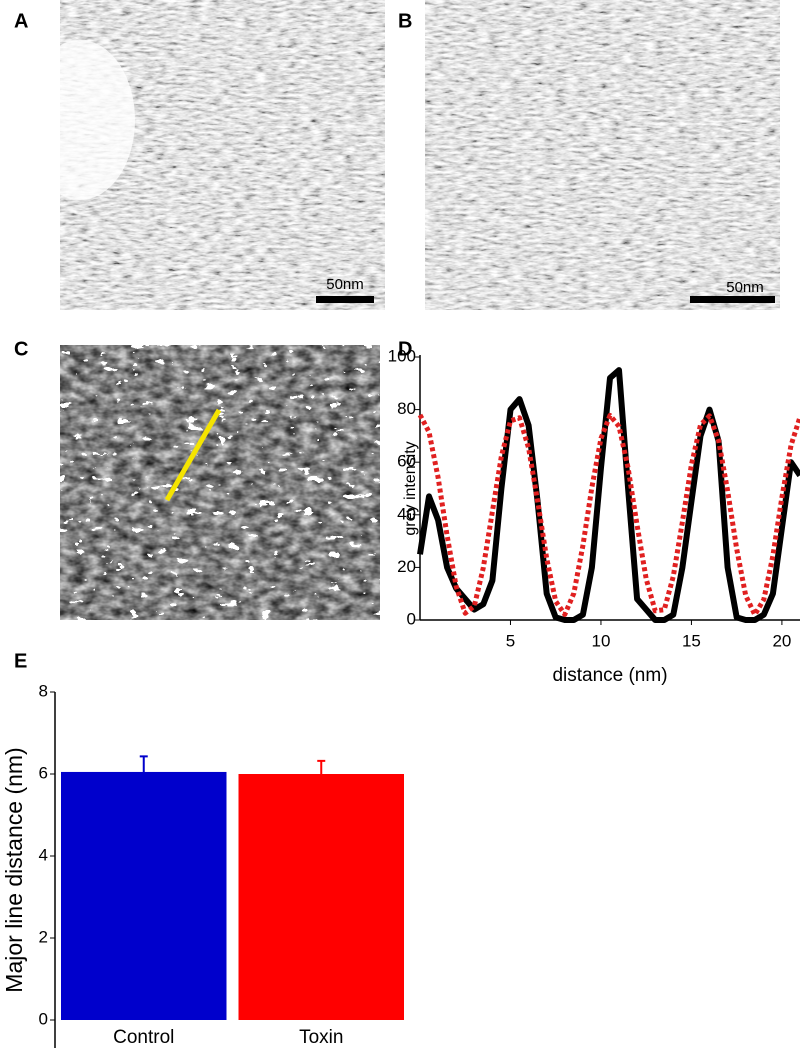 The height and width of the screenshot is (1057, 800). I want to click on panel-label: C, so click(21, 349).